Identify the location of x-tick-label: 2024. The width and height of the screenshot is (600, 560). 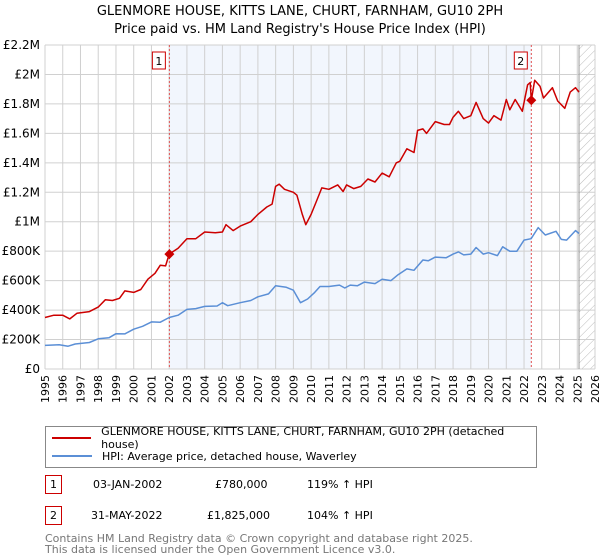
(560, 389).